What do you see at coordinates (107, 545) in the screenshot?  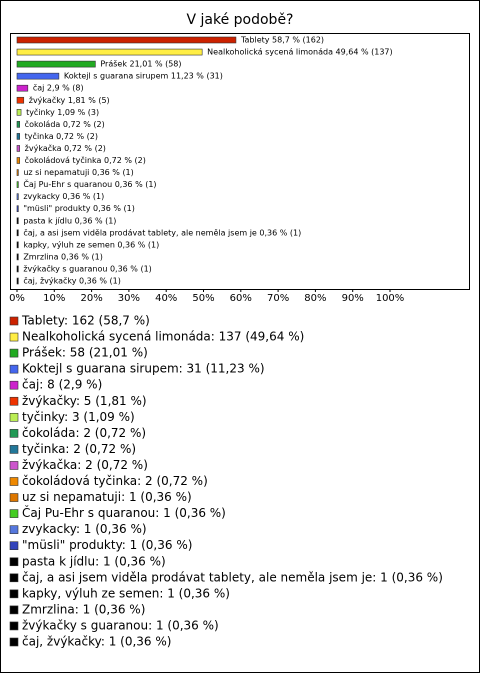 I see `legend-label: "müsli" produkty: 1 (0,36 %)` at bounding box center [107, 545].